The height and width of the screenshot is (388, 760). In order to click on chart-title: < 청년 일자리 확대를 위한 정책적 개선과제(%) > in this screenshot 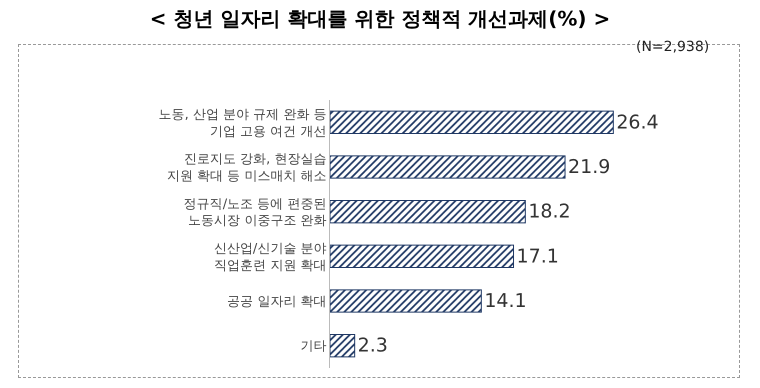, I will do `click(380, 18)`.